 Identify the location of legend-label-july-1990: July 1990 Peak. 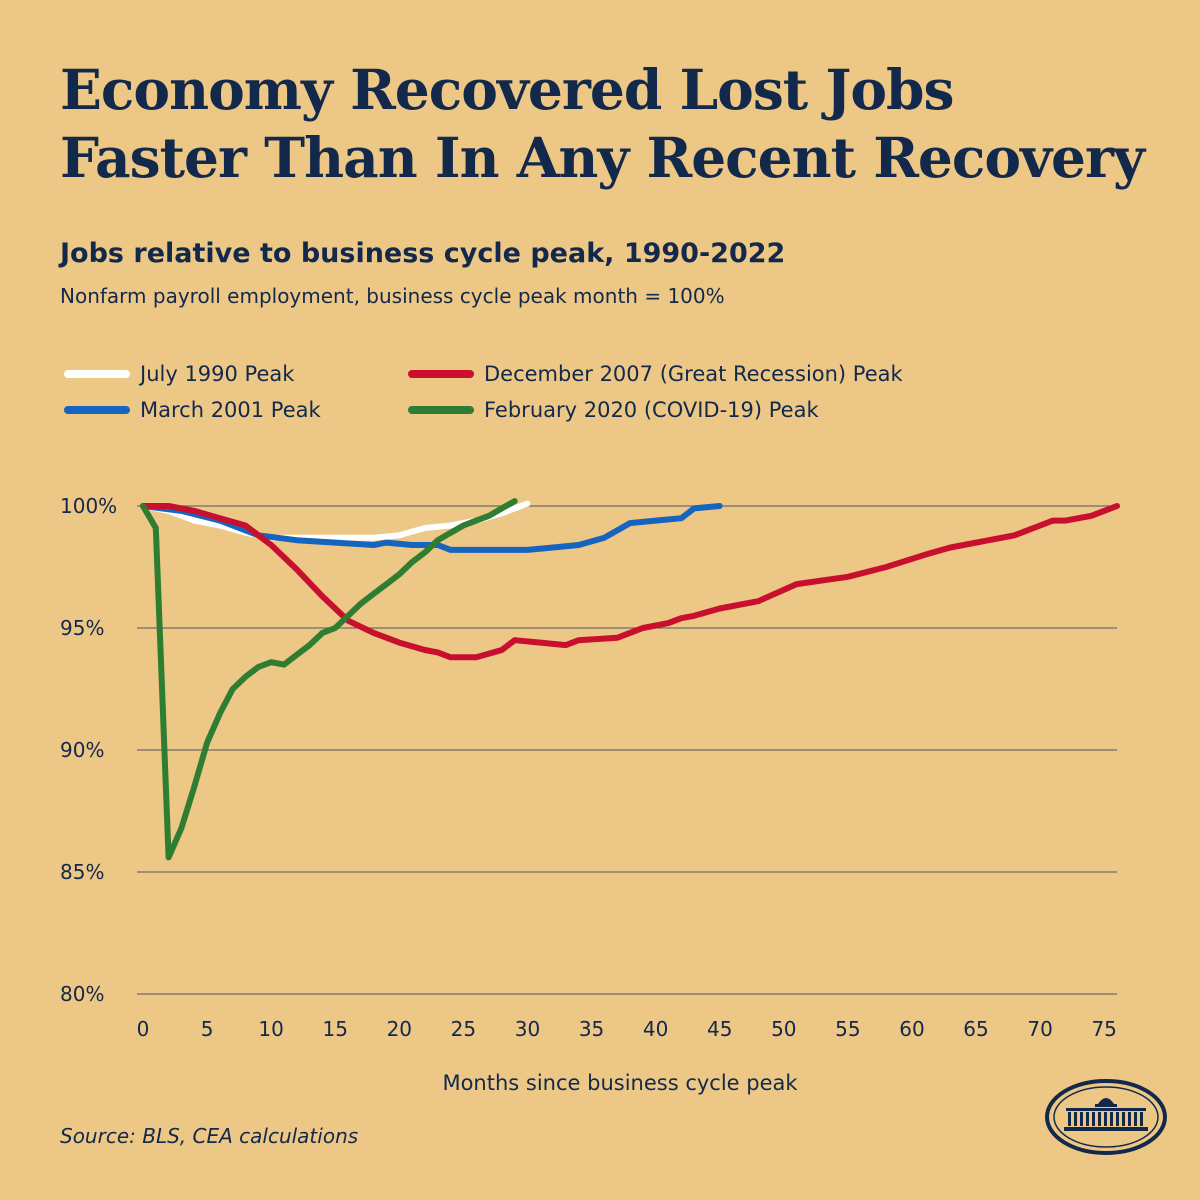
(217, 374).